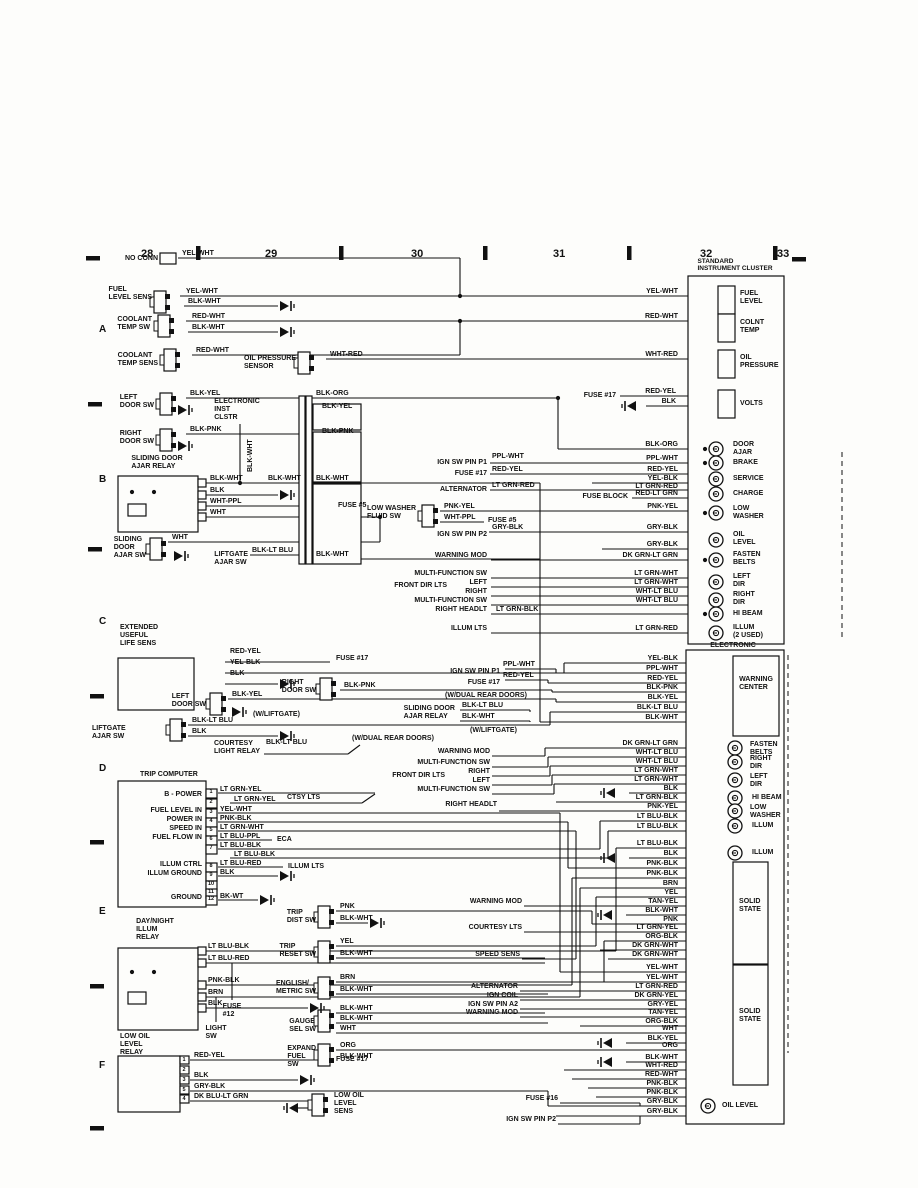 This screenshot has width=918, height=1188. What do you see at coordinates (750, 1015) in the screenshot?
I see `component-label: SOLID STATE` at bounding box center [750, 1015].